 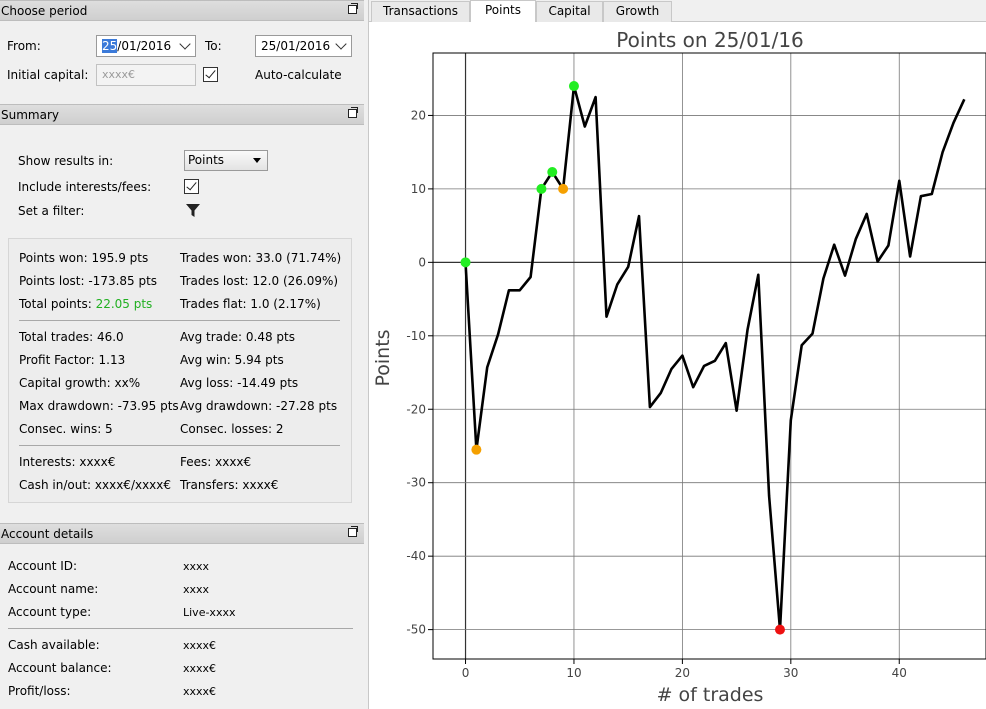 What do you see at coordinates (60, 668) in the screenshot?
I see `account-balance-label: Account balance:` at bounding box center [60, 668].